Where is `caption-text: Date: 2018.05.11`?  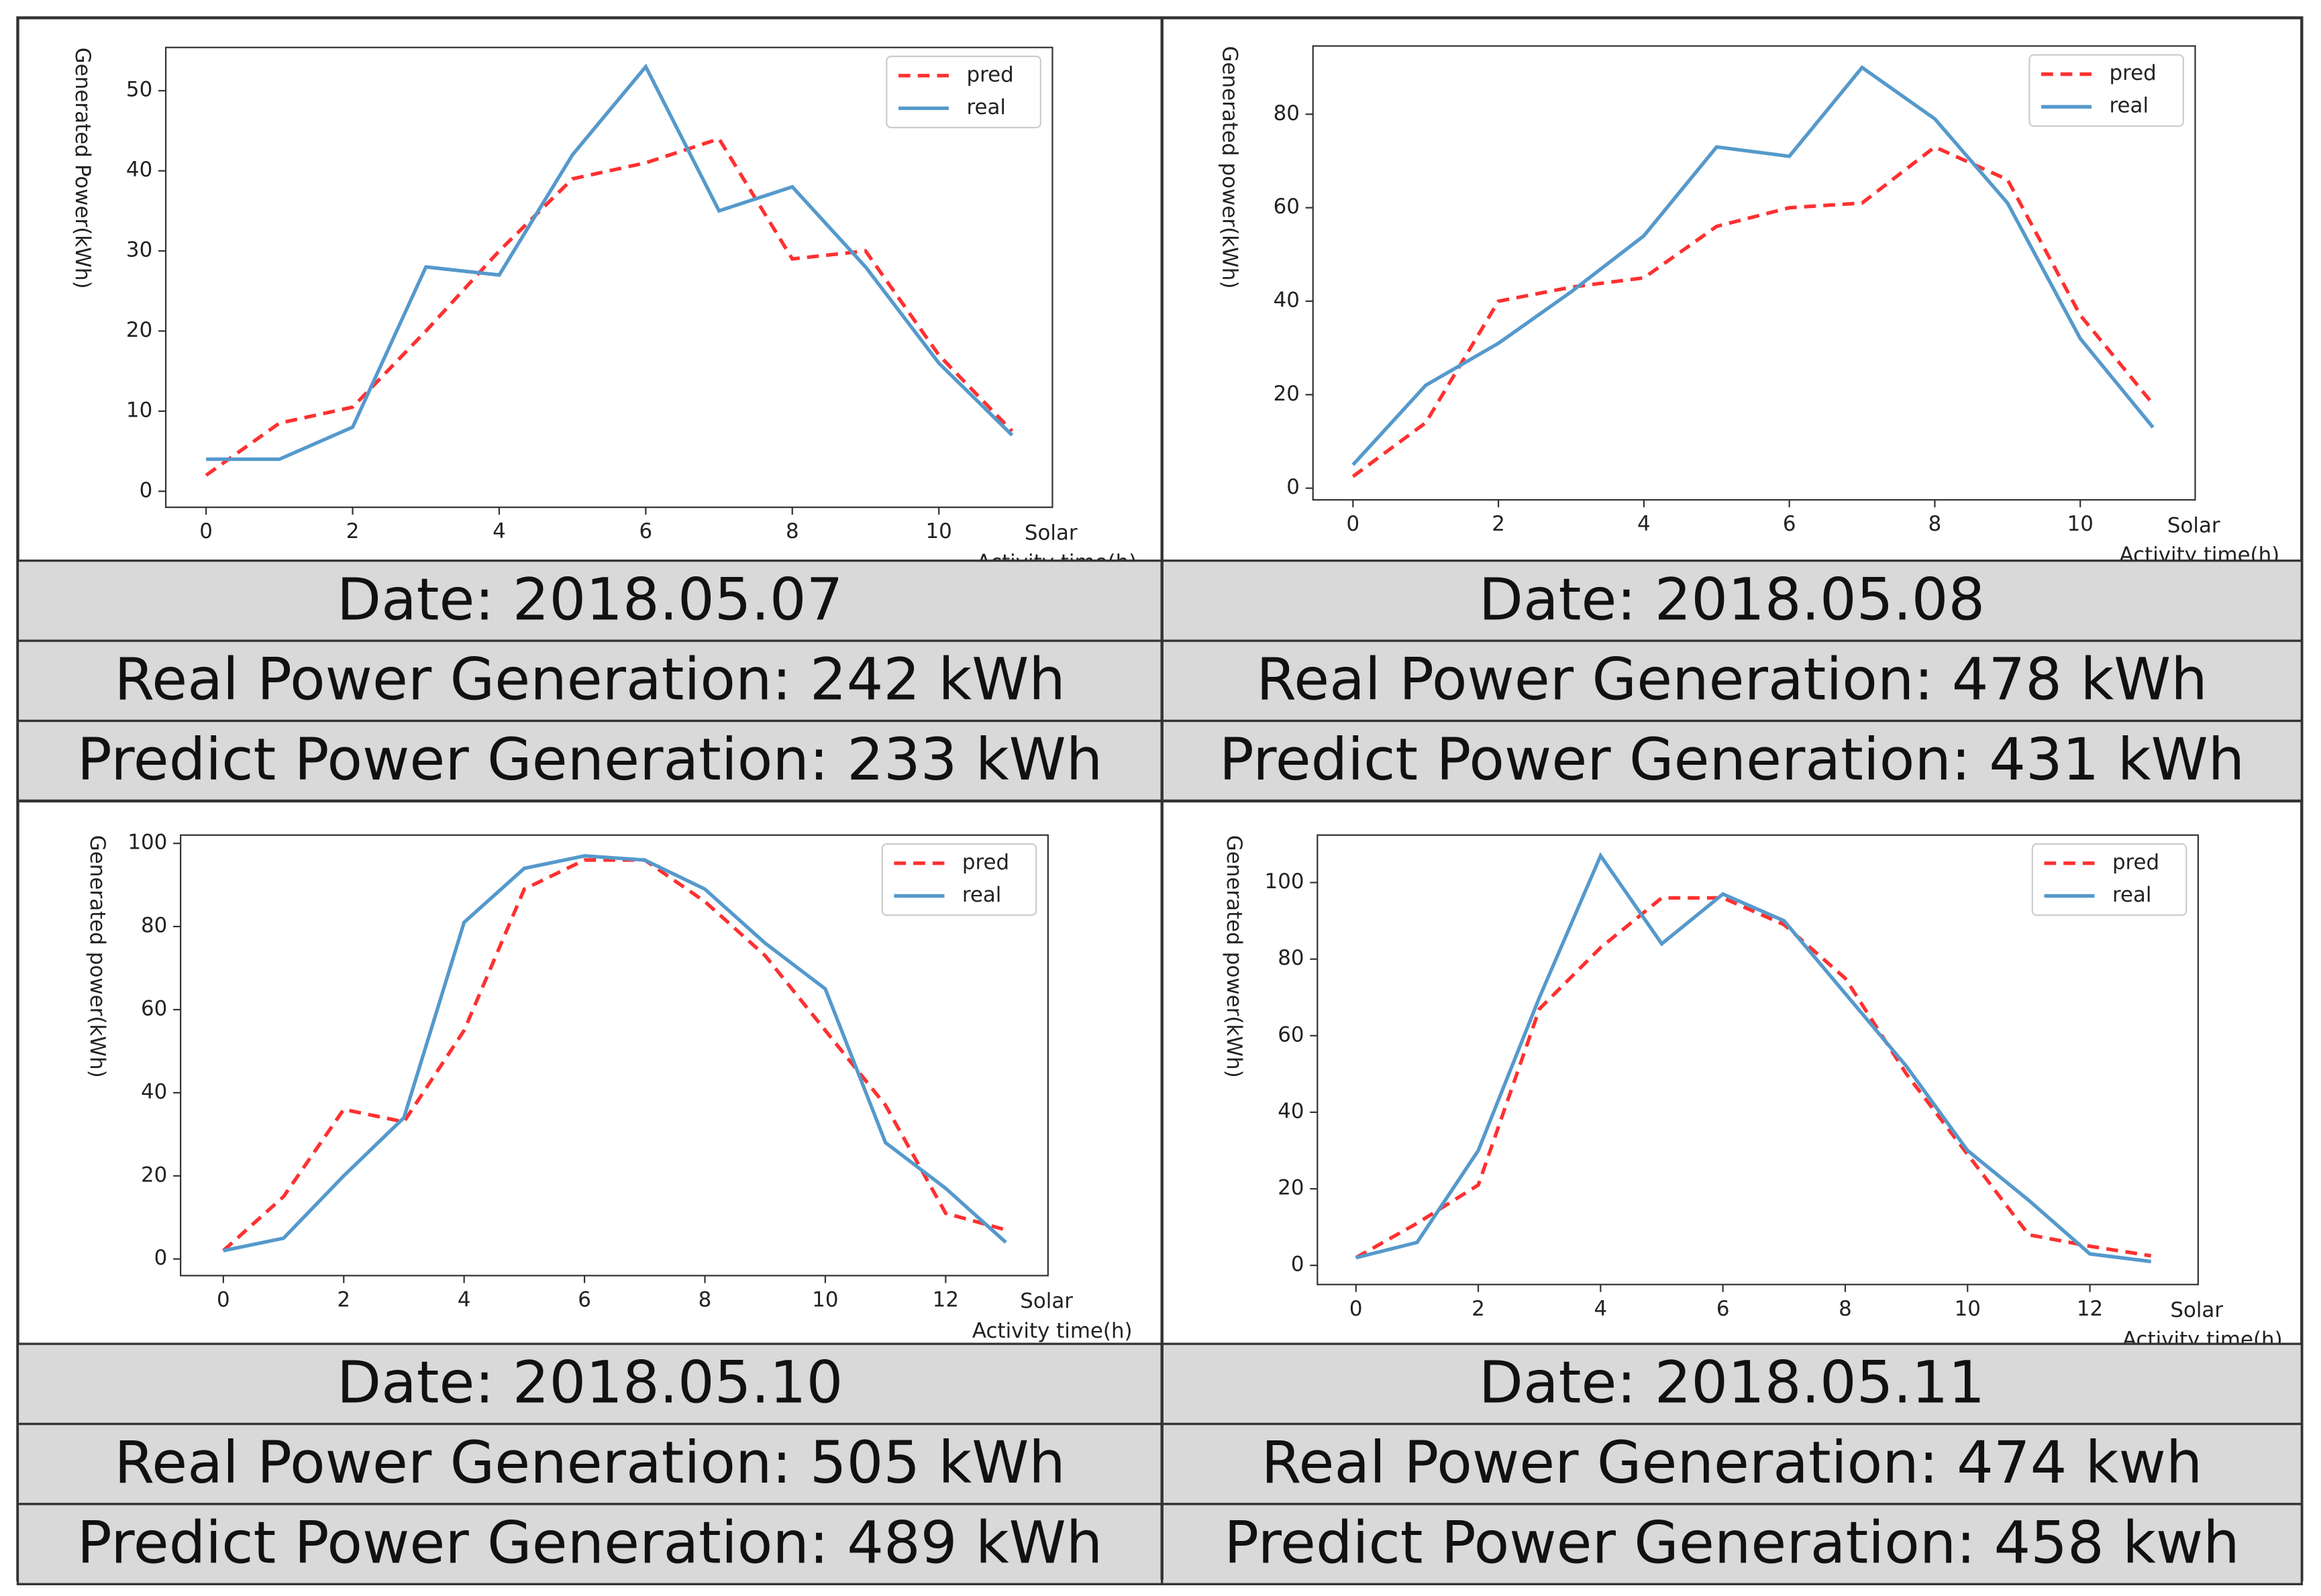 caption-text: Date: 2018.05.11 is located at coordinates (1732, 1384).